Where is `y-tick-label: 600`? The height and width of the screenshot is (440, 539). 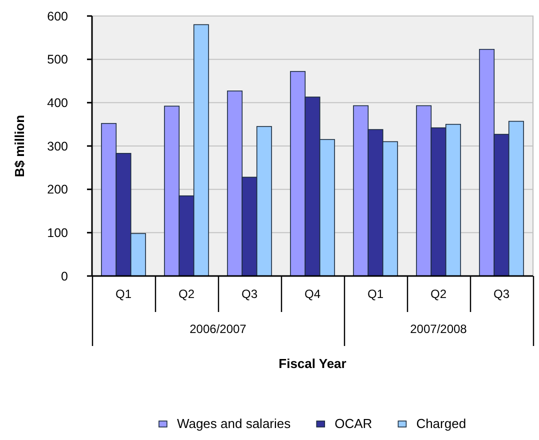 y-tick-label: 600 is located at coordinates (57, 16).